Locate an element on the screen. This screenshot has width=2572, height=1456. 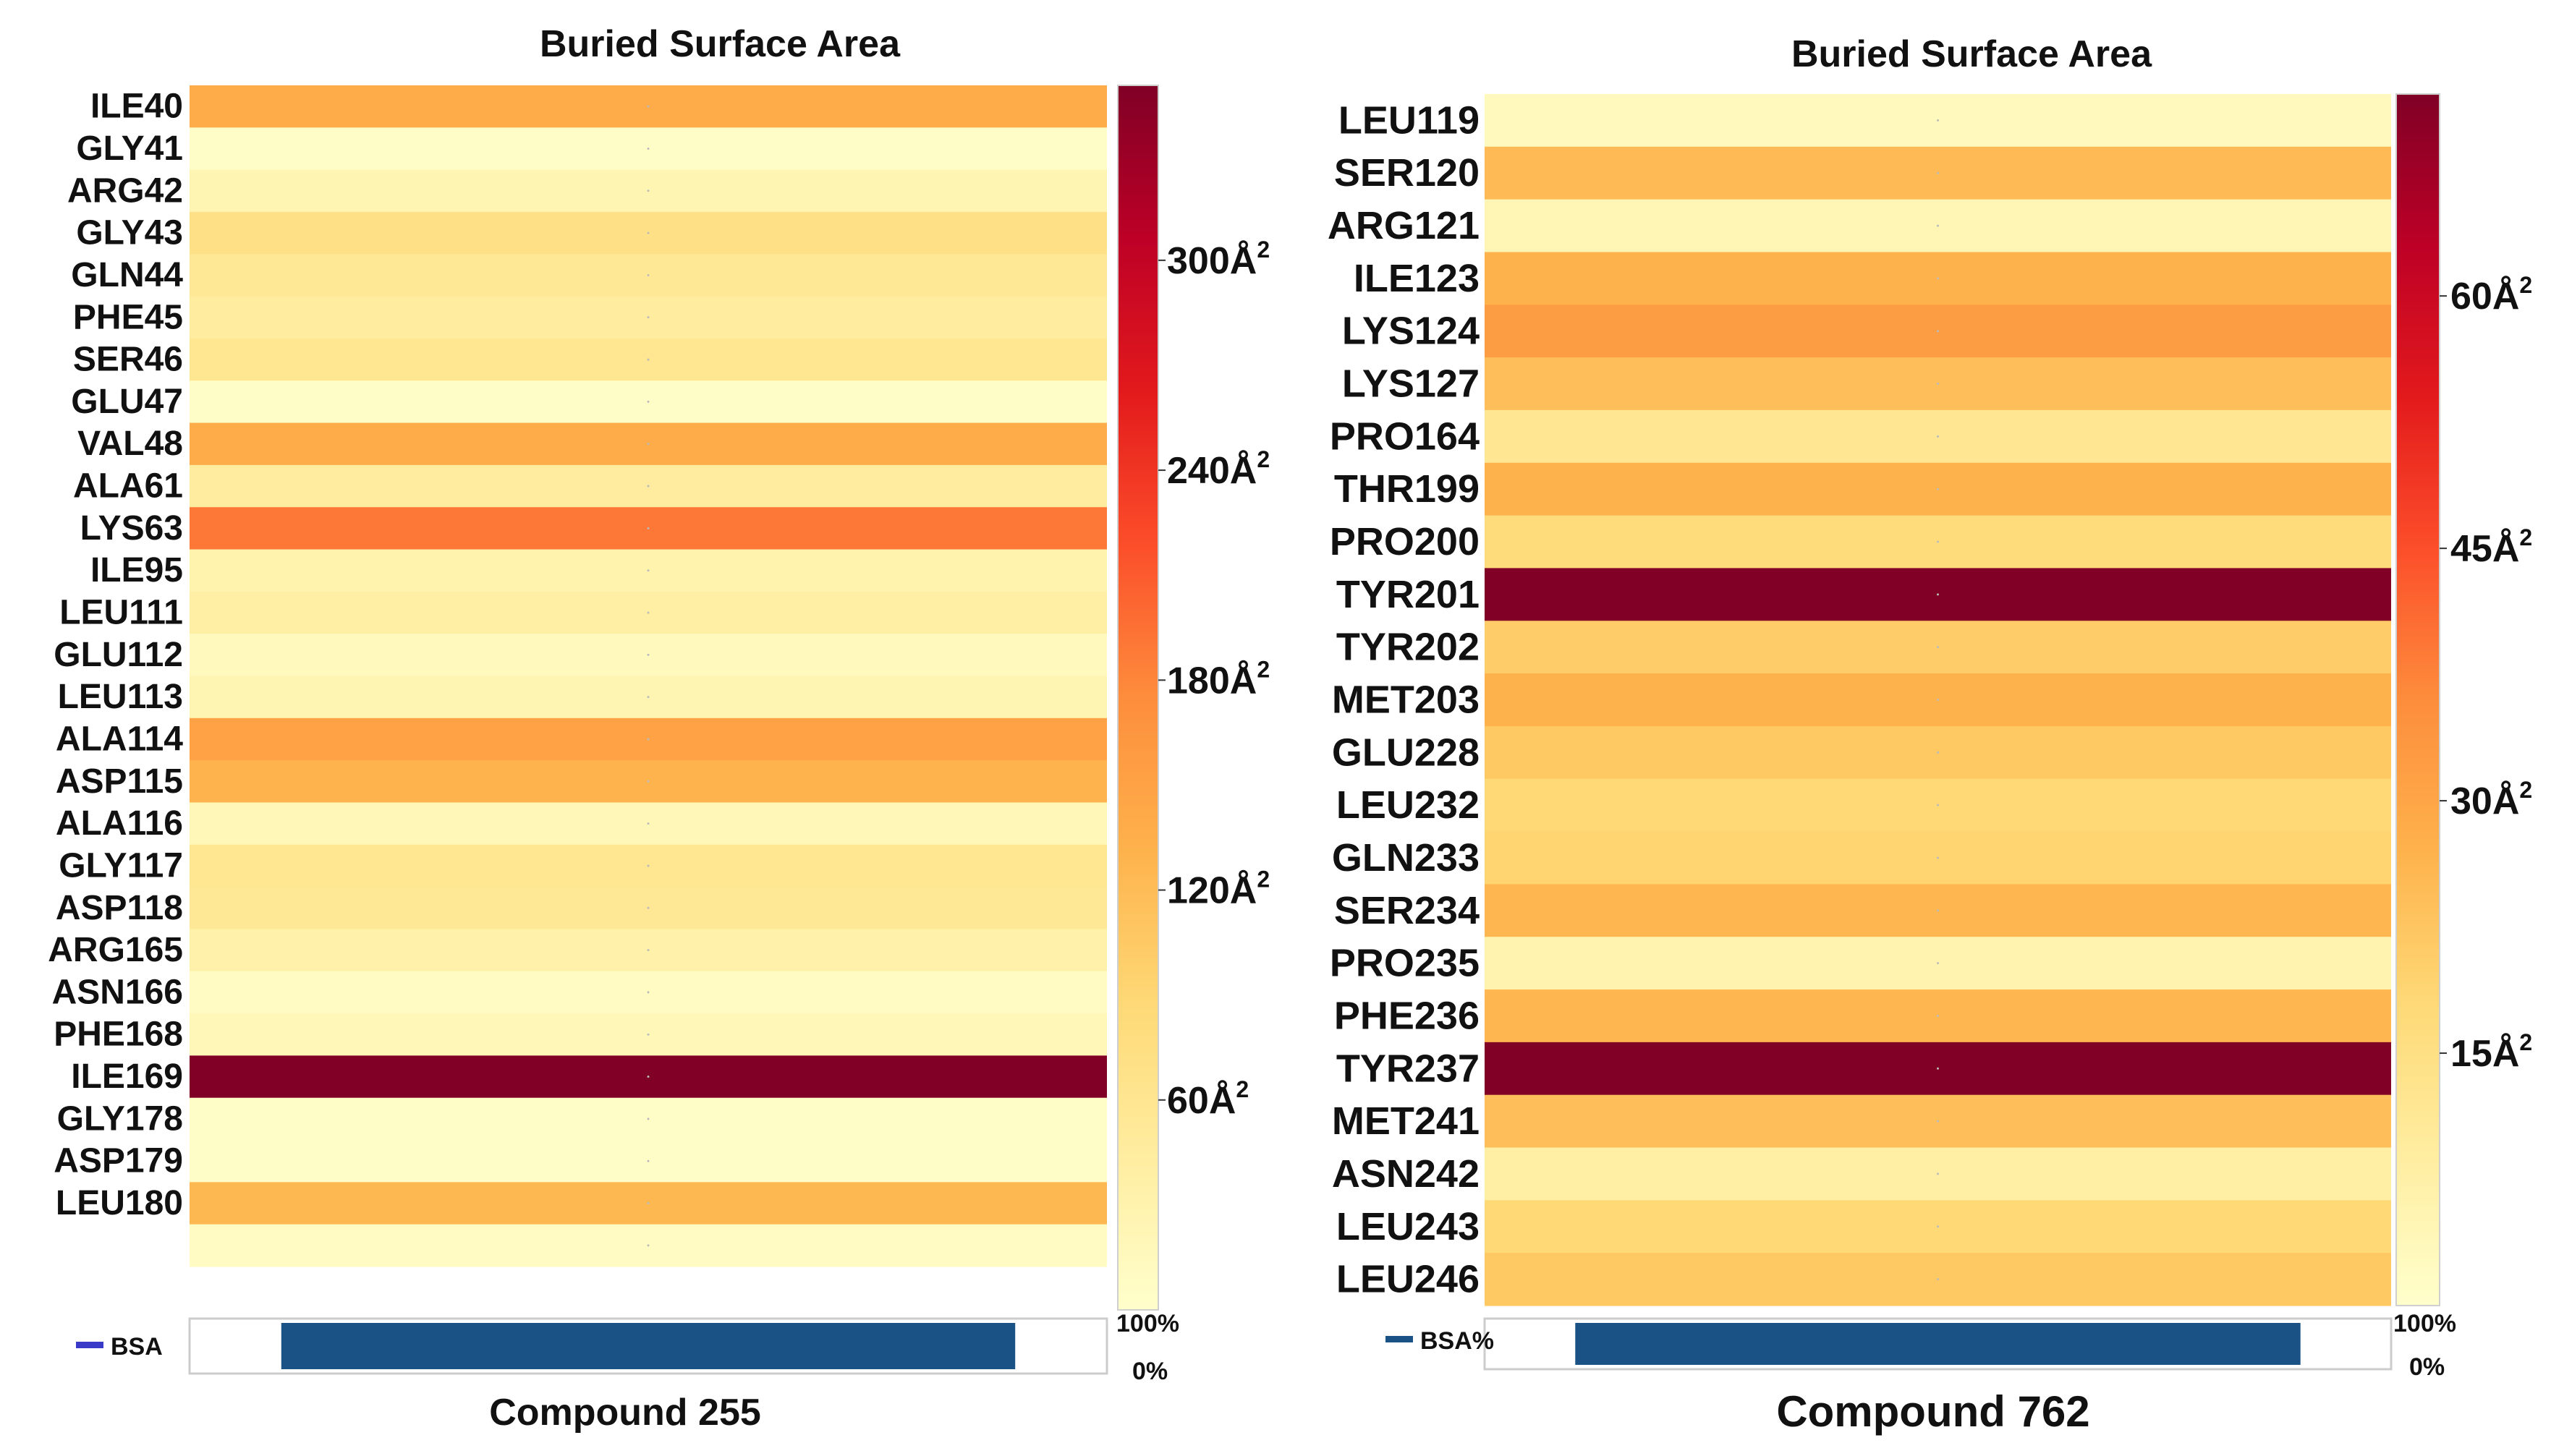
row-label: LYS127 is located at coordinates (1411, 384).